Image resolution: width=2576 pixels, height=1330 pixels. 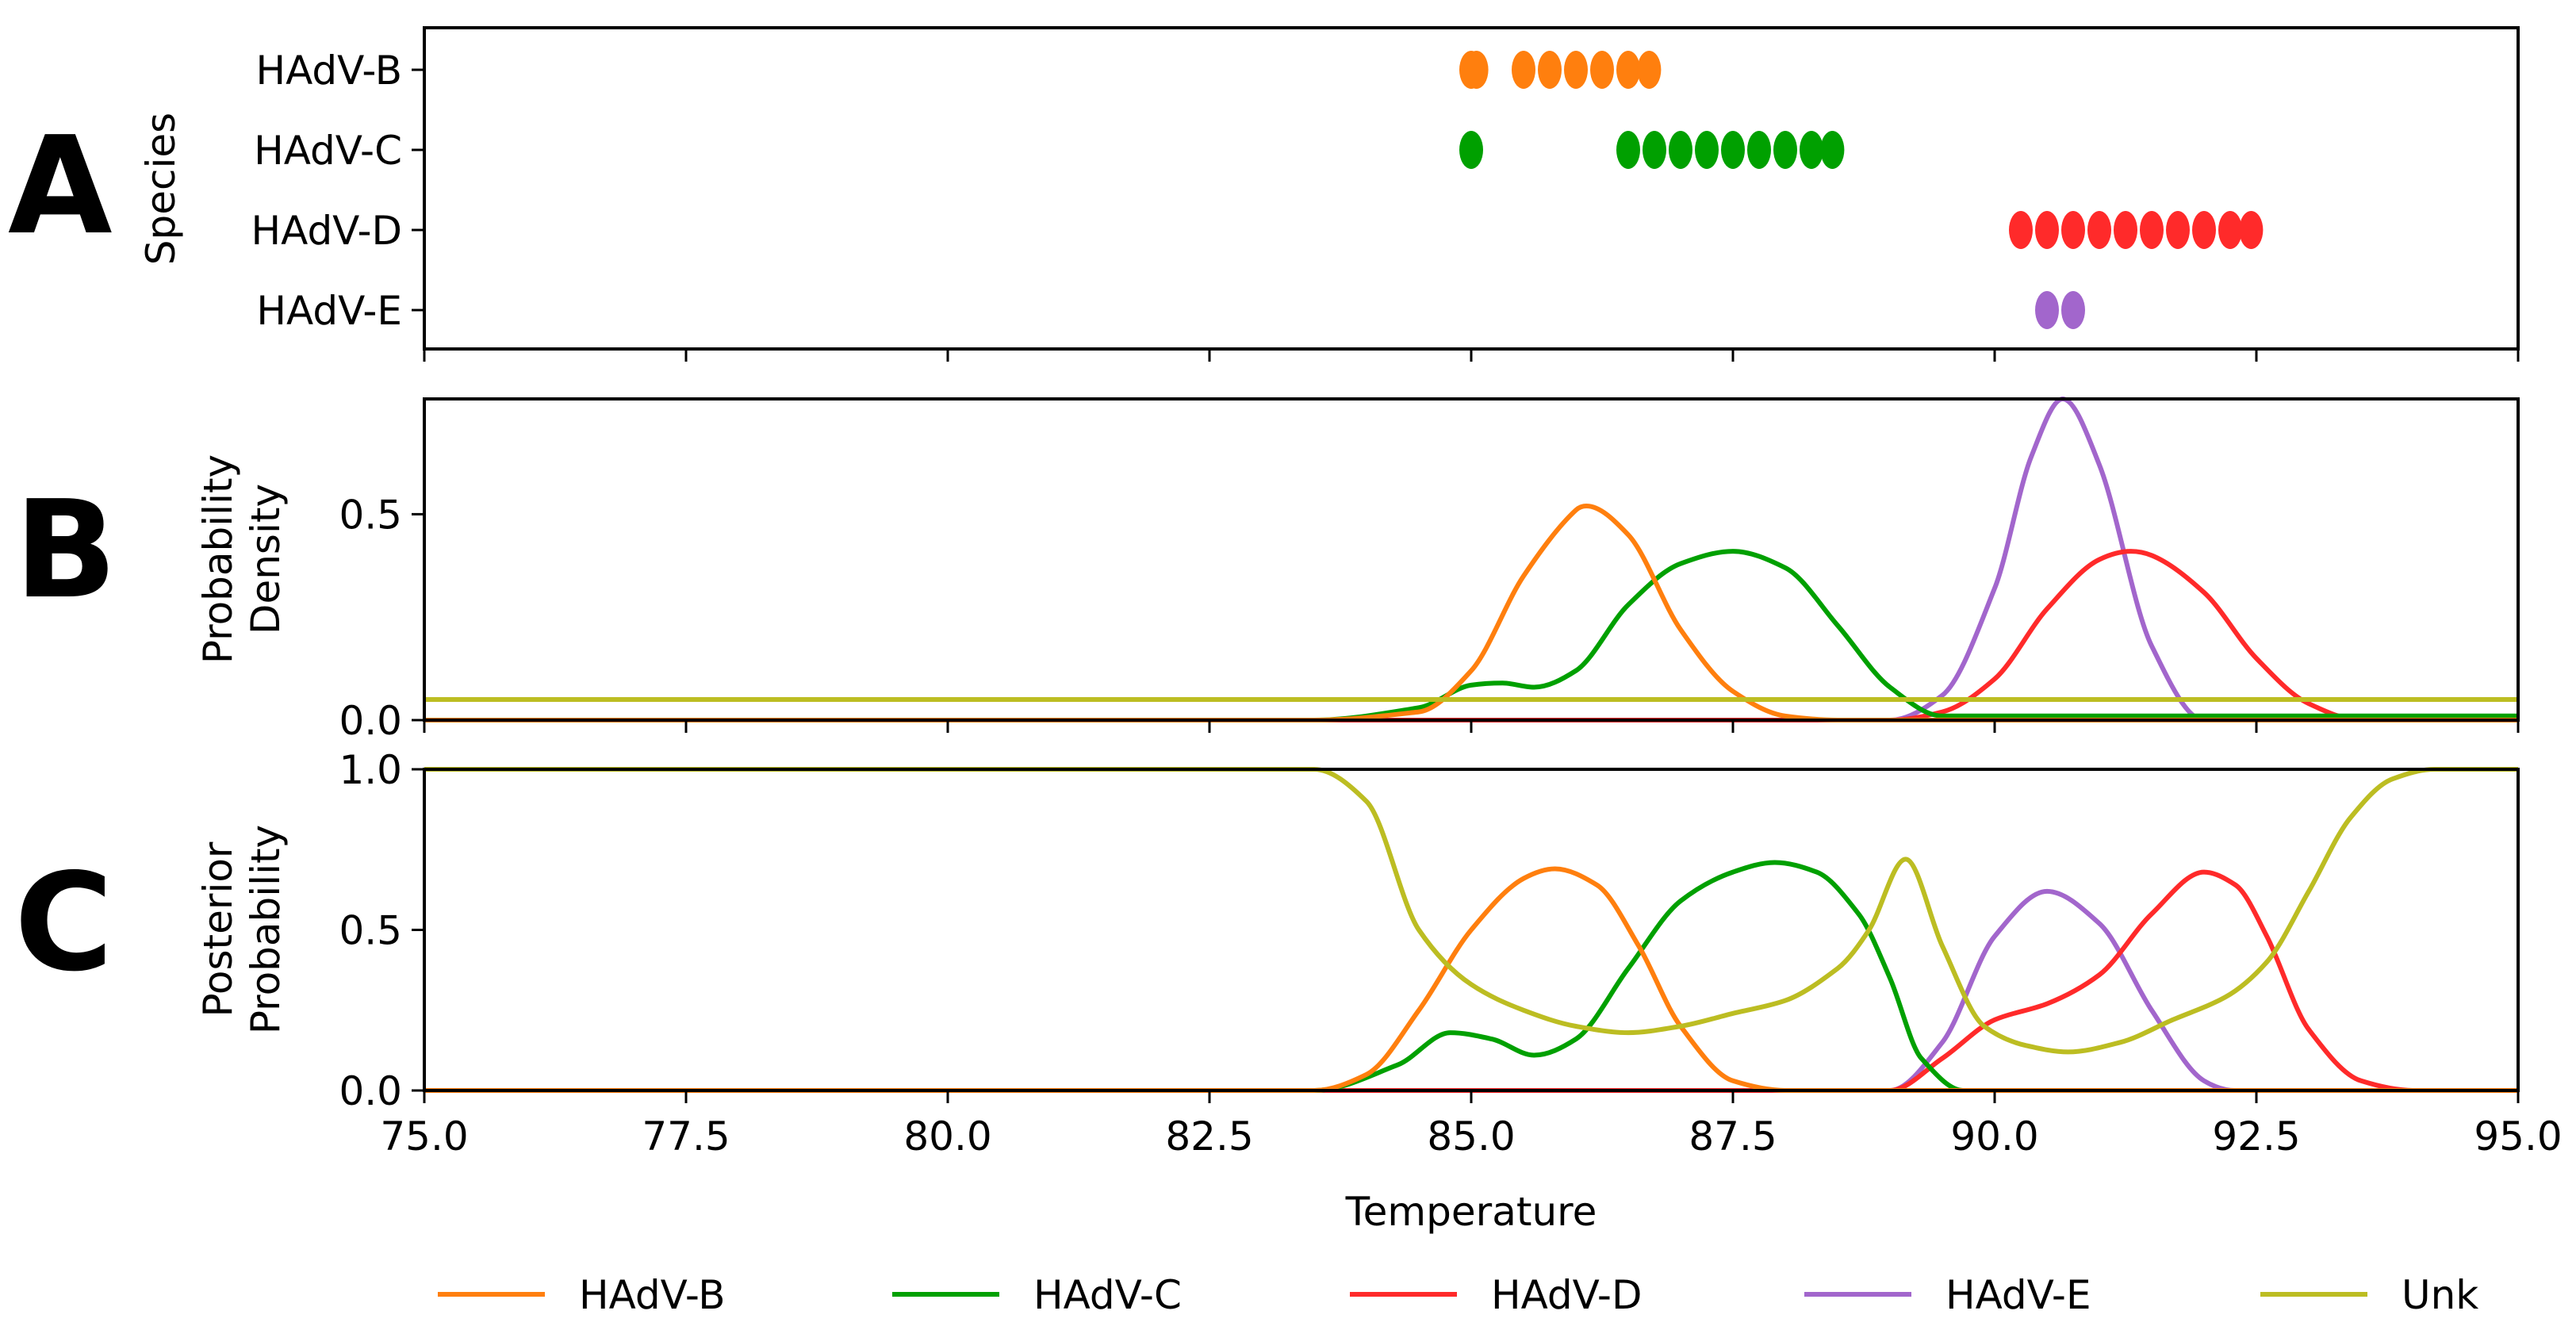 I want to click on panel-letter-a: A, so click(x=60, y=186).